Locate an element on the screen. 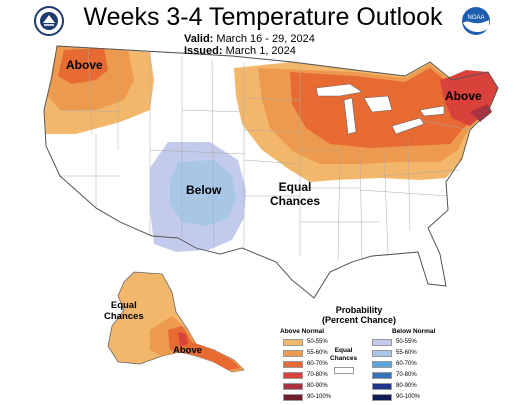 The width and height of the screenshot is (525, 405). legend-above-label: 90-100% is located at coordinates (319, 397).